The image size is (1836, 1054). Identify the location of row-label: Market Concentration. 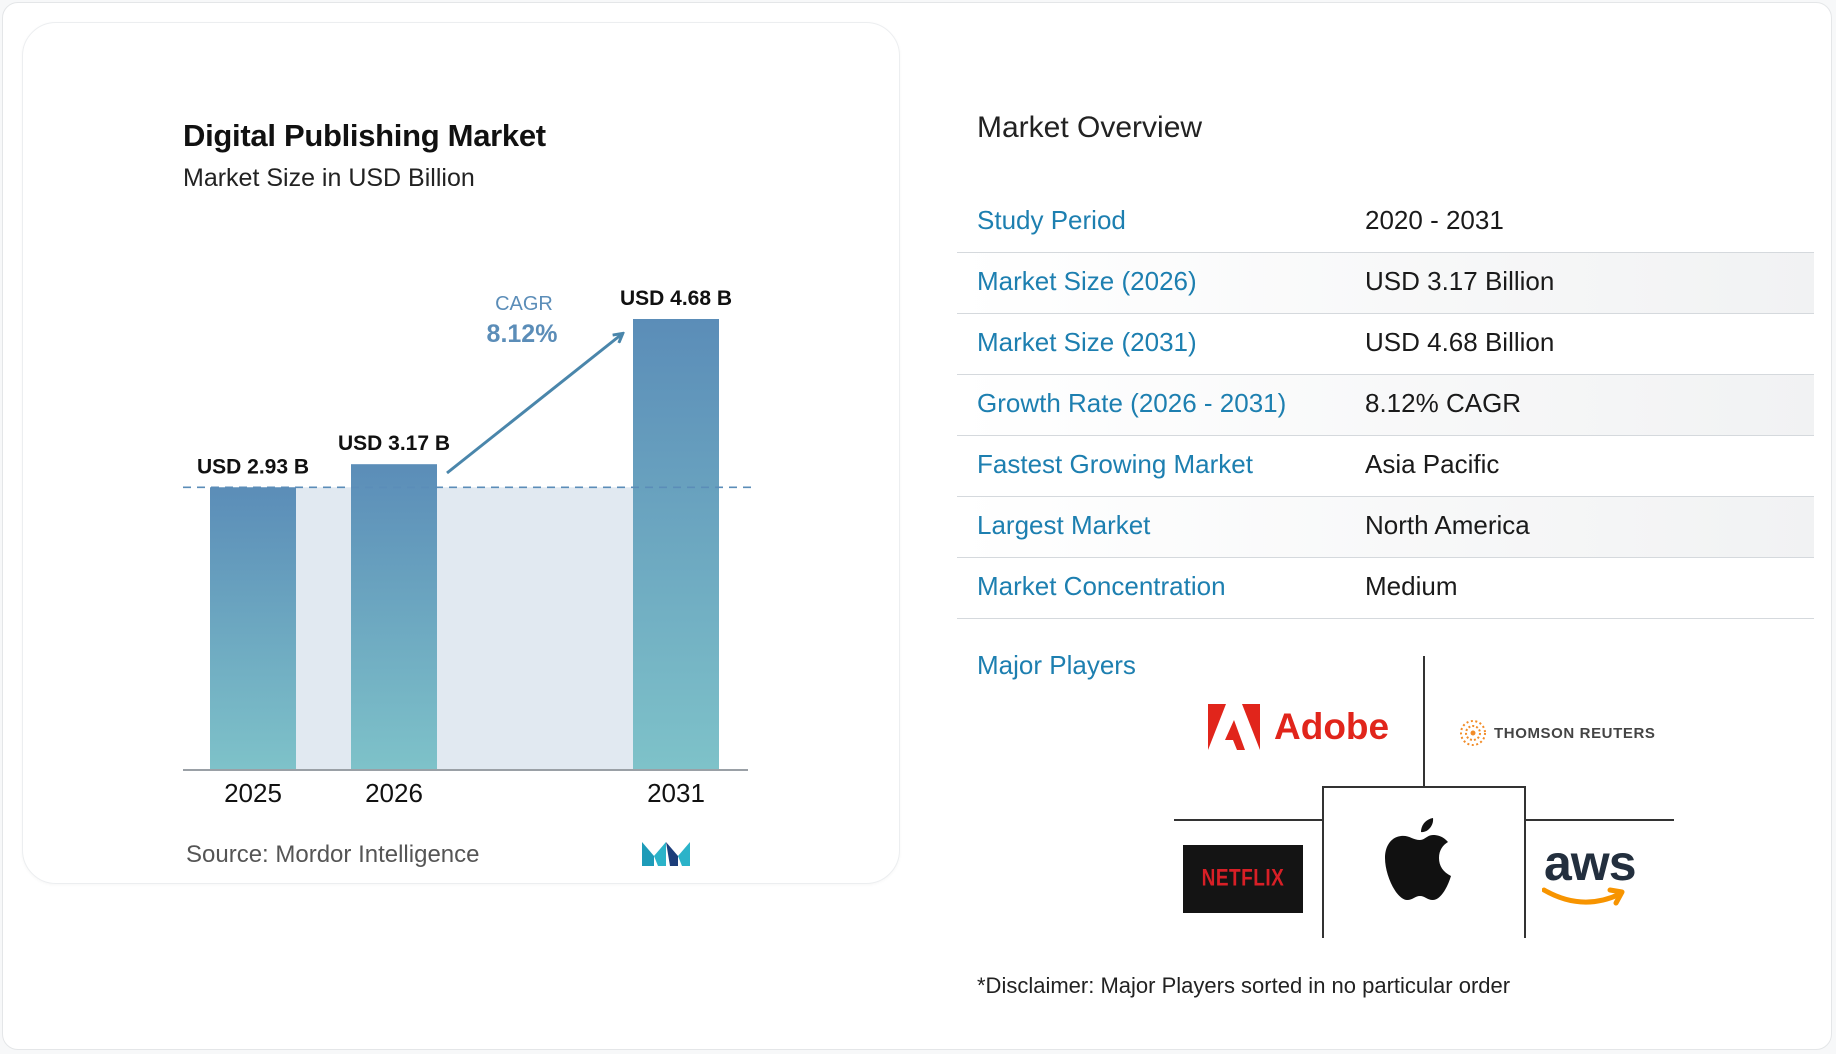
(1101, 586).